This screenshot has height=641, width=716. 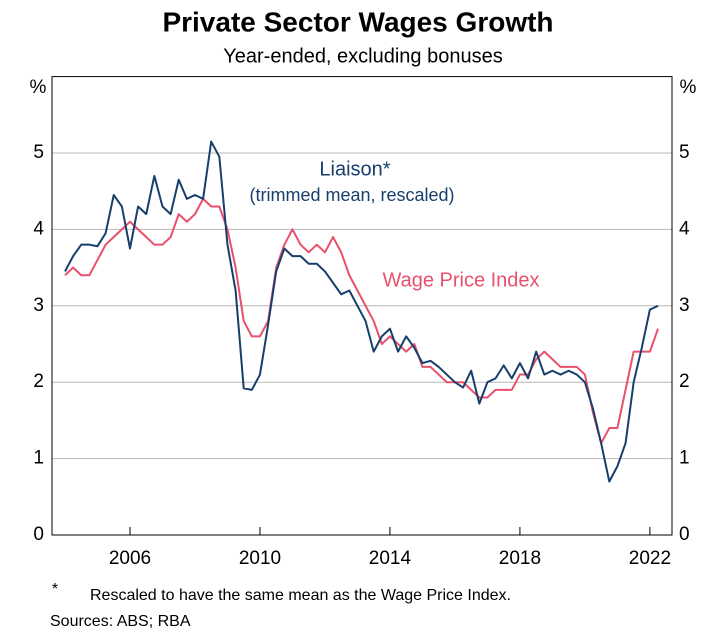 What do you see at coordinates (390, 558) in the screenshot?
I see `x-tick-label: 2014` at bounding box center [390, 558].